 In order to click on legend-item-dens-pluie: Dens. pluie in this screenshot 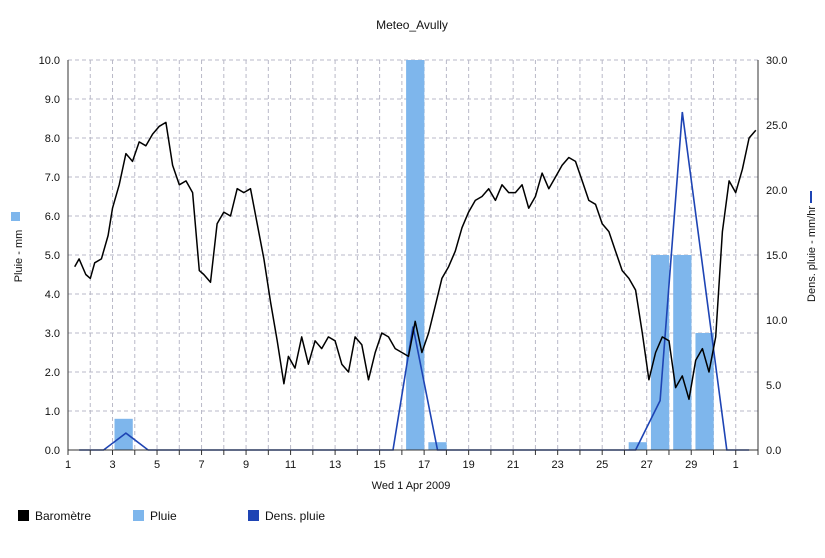, I will do `click(286, 516)`.